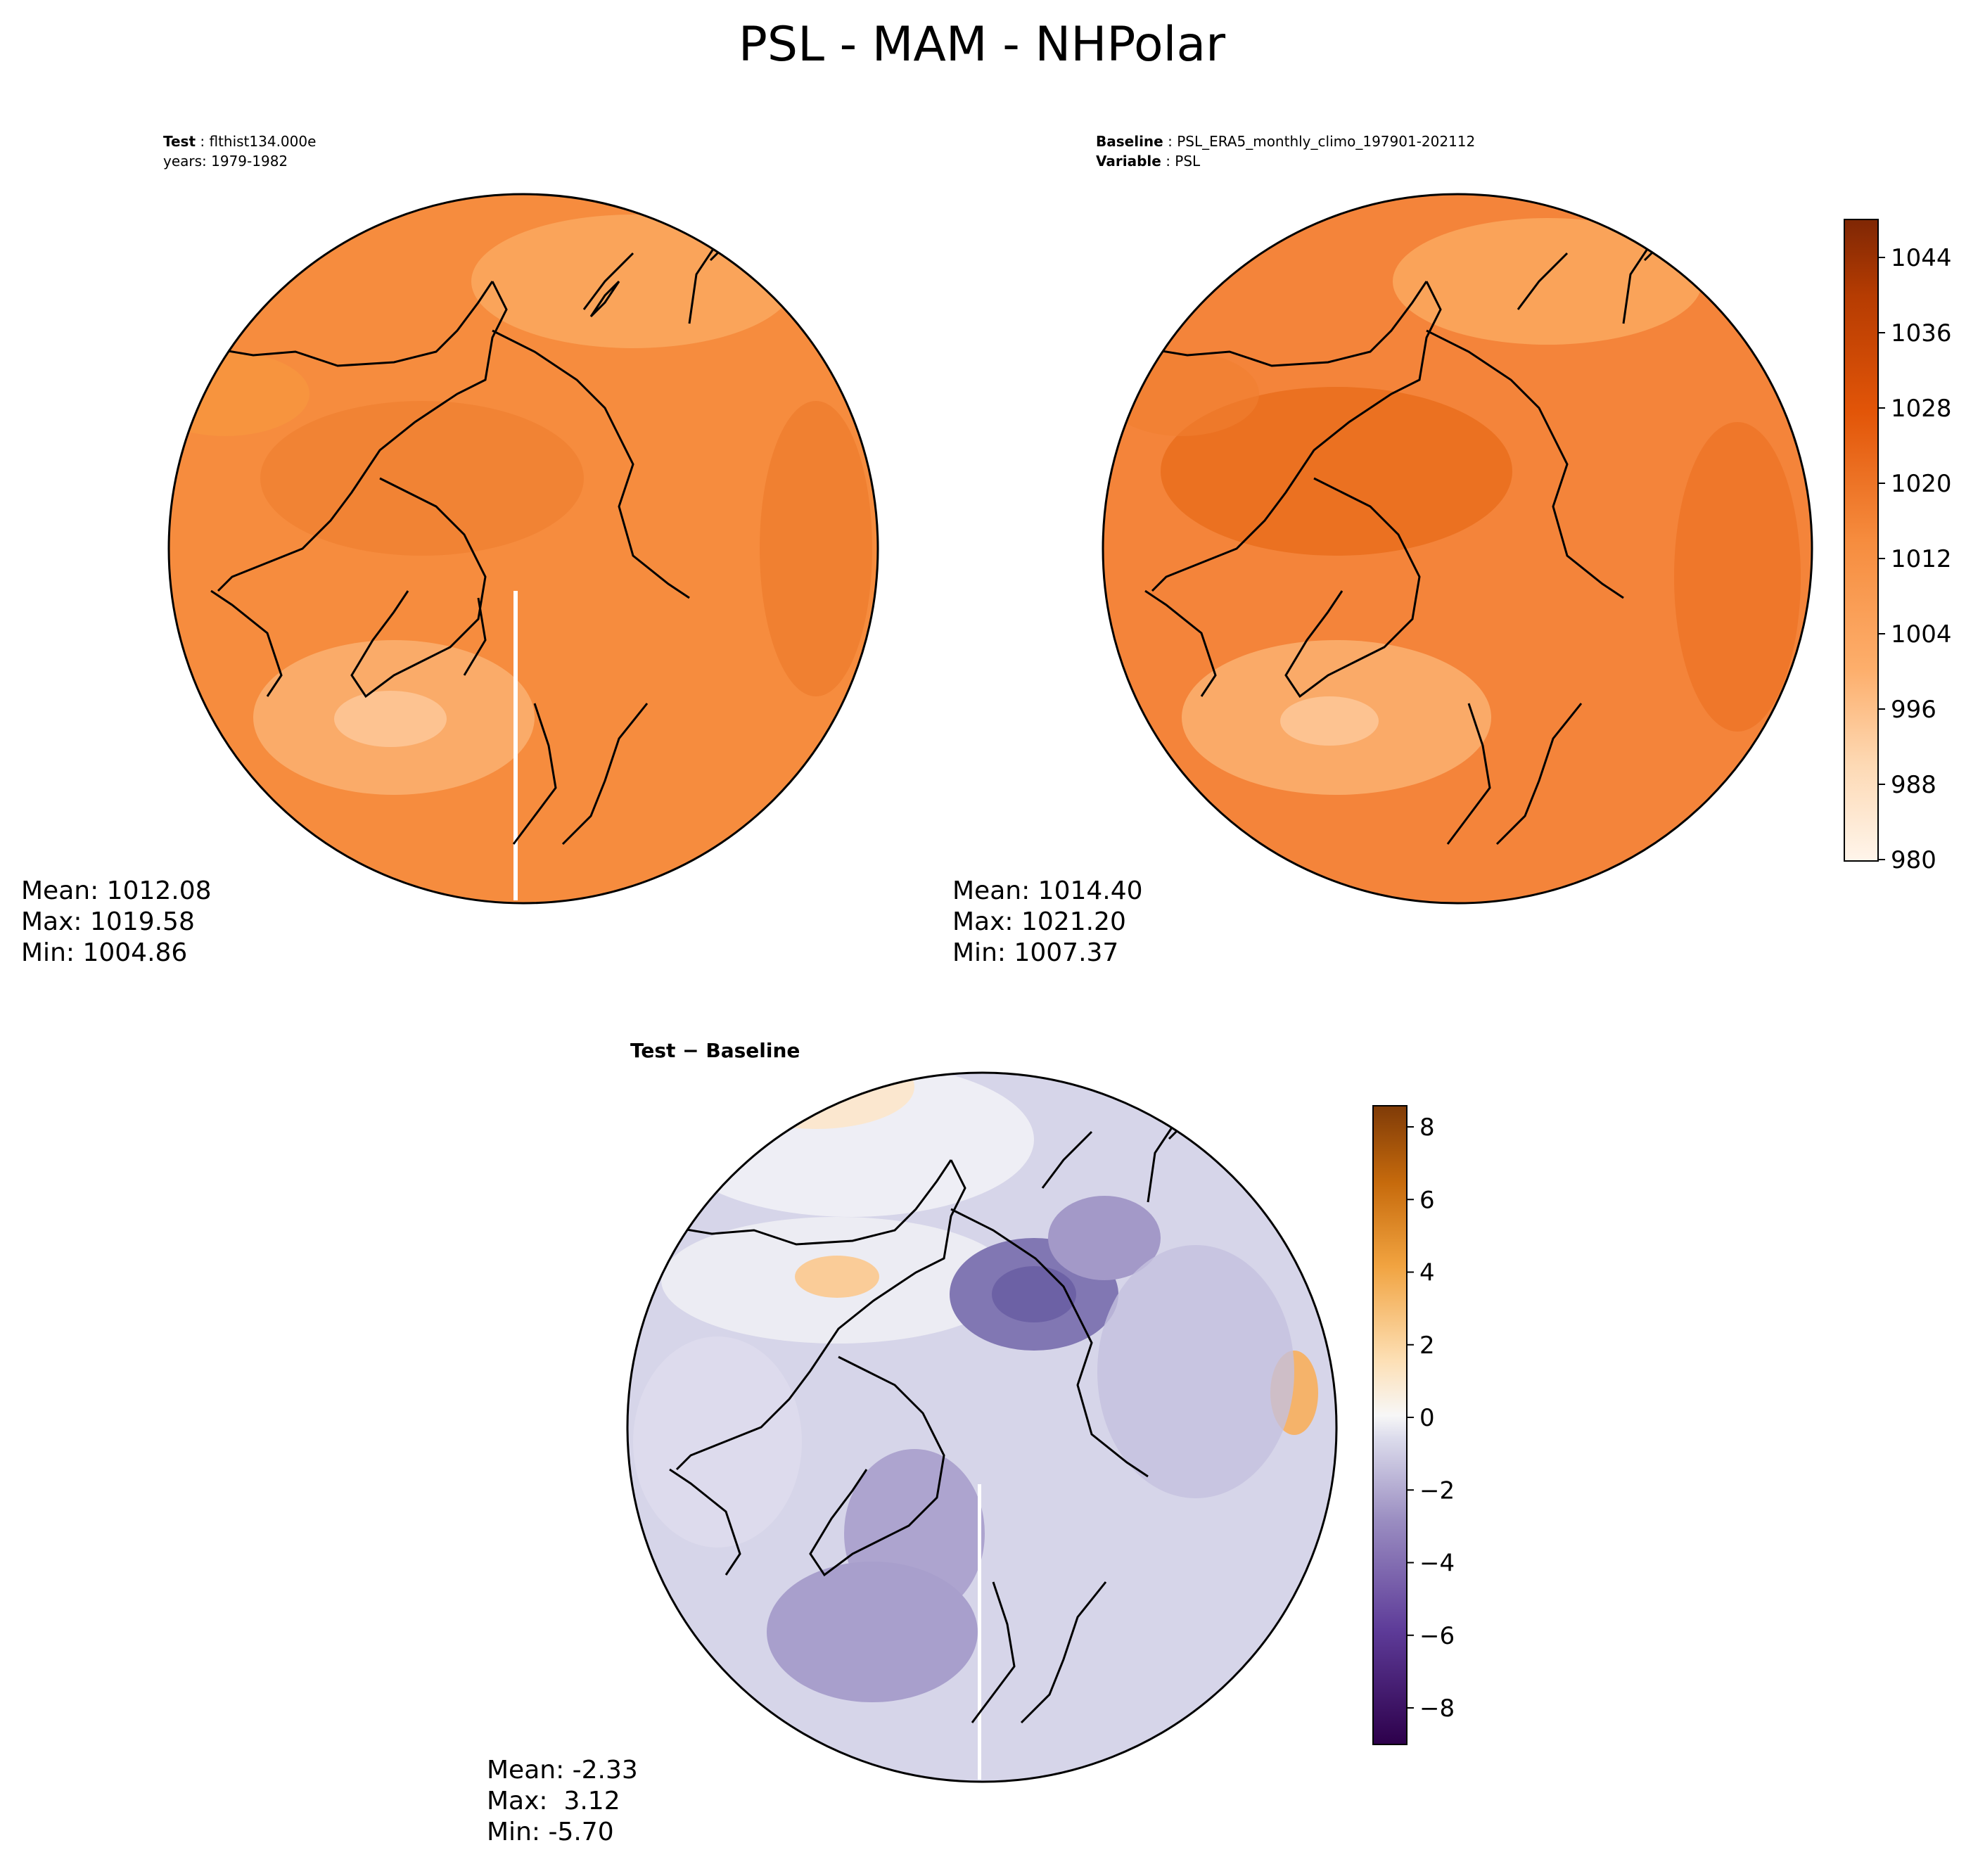 The image size is (1985, 1876). I want to click on baseline-coastlines, so click(1409, 531).